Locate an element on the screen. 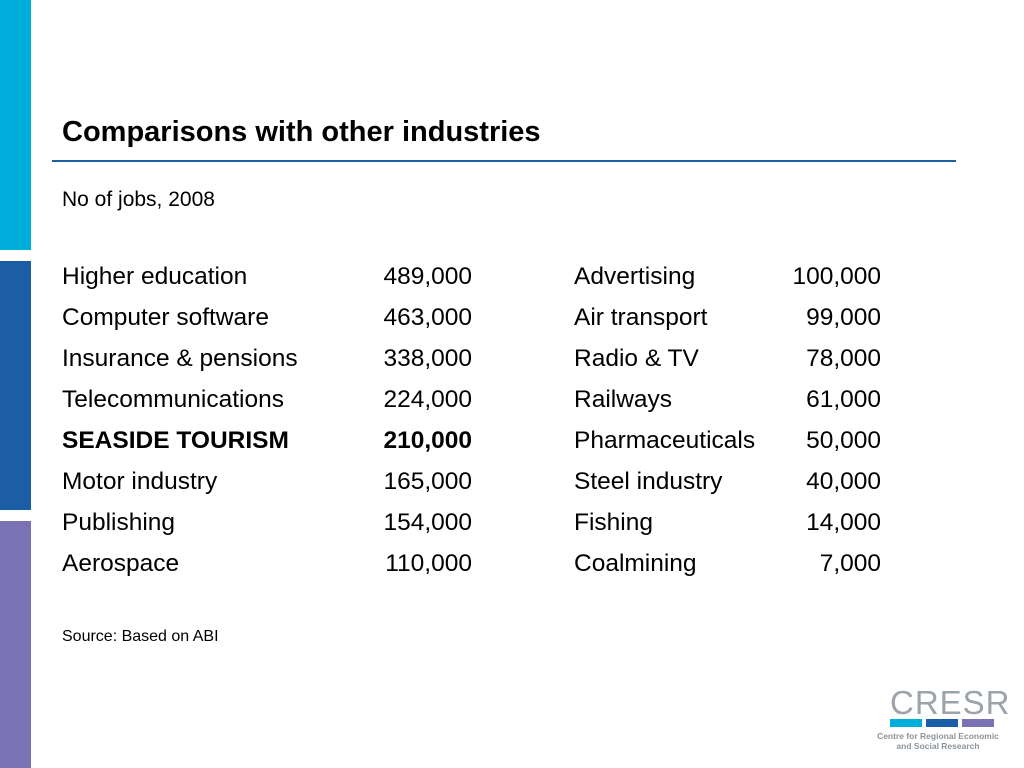 This screenshot has width=1024, height=768. jobs-value: 165,000 is located at coordinates (427, 481).